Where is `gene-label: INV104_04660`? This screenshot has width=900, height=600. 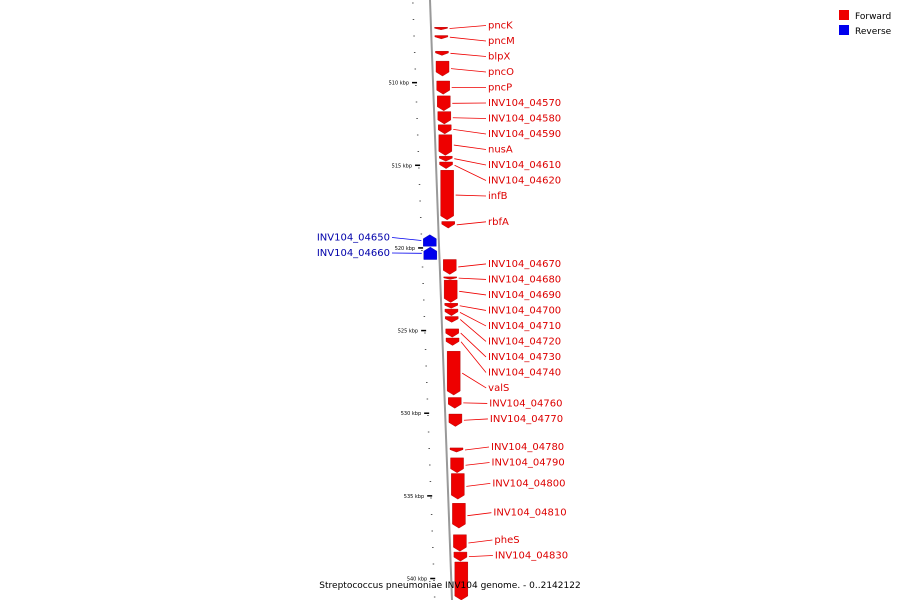 gene-label: INV104_04660 is located at coordinates (353, 253).